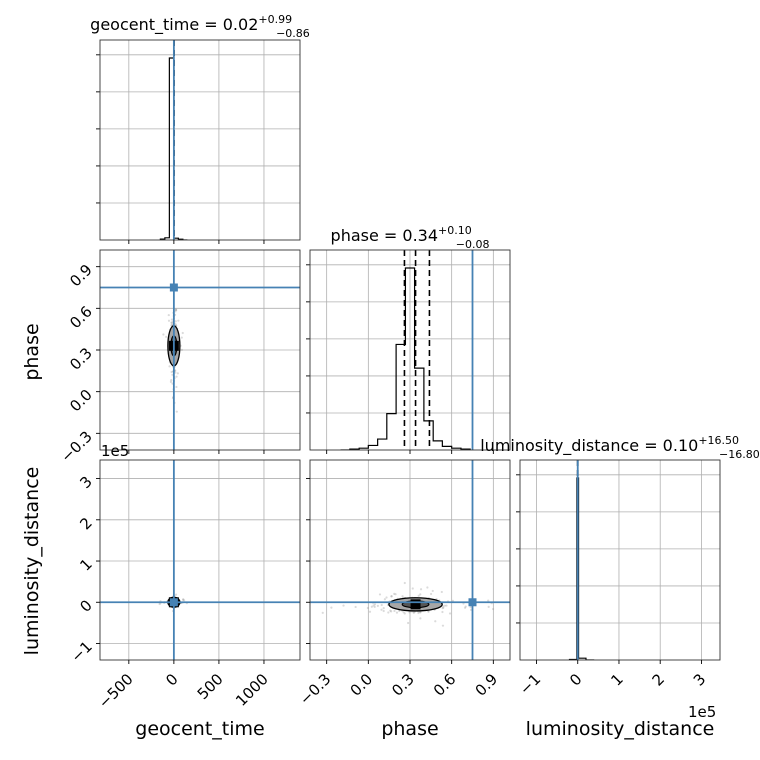  I want to click on title-luminosity-distance-main: luminosity_distance = 0.10, so click(589, 446).